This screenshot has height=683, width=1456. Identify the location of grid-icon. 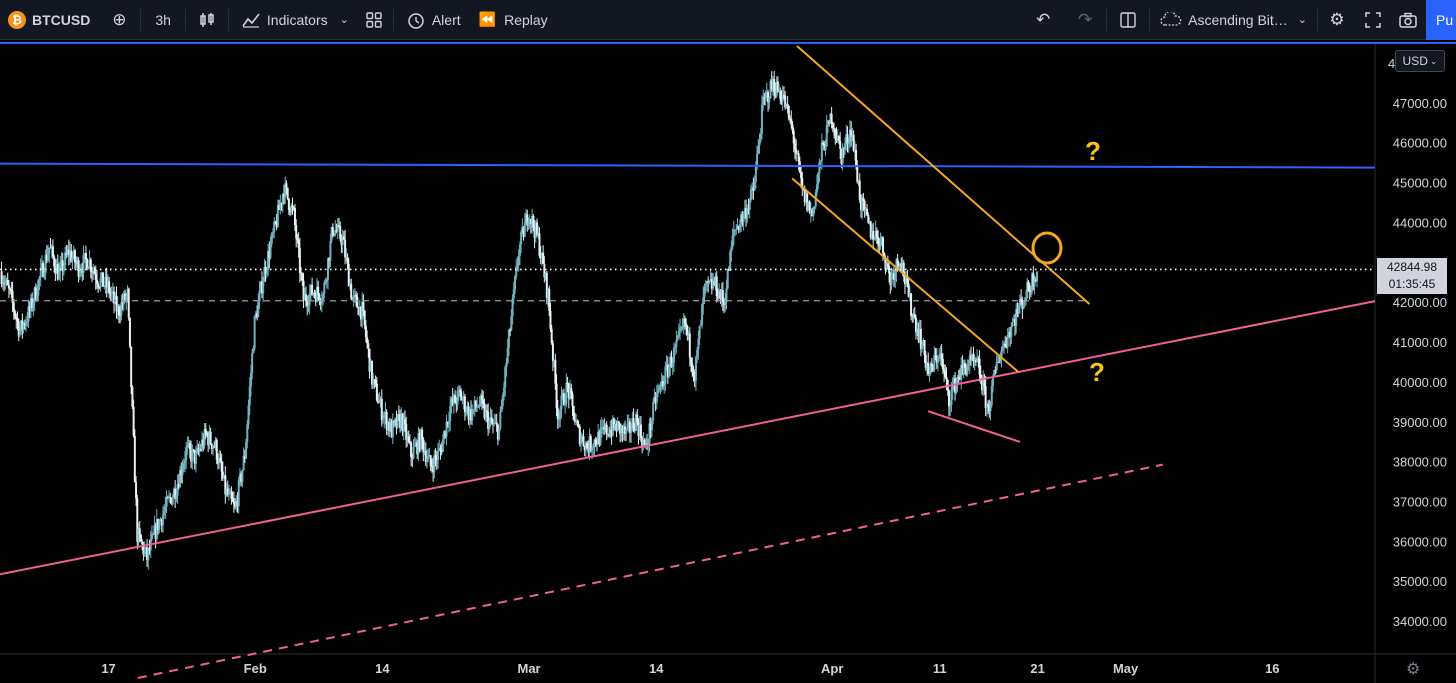
(374, 19).